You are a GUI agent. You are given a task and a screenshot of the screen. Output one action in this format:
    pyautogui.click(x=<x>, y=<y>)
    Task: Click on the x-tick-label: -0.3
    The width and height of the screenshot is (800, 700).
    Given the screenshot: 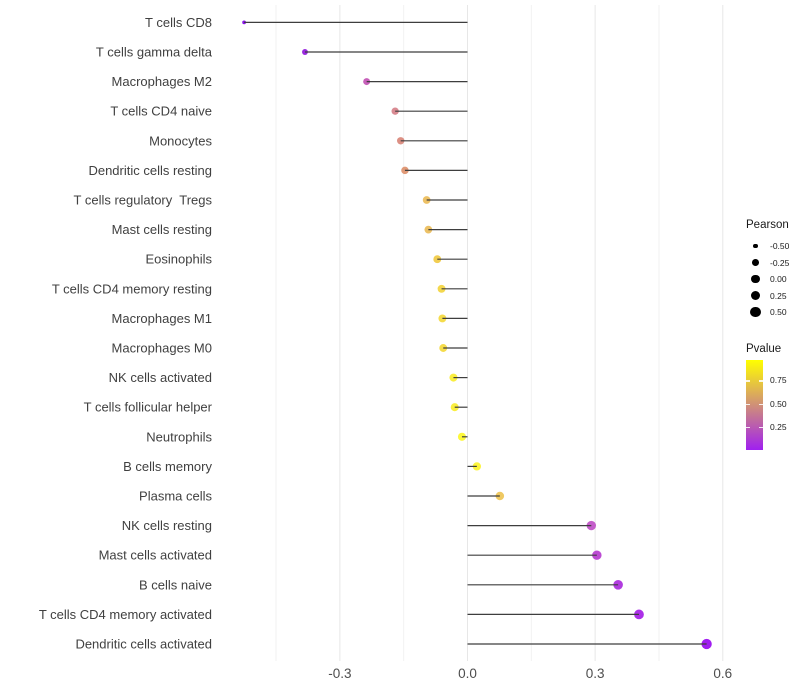 What is the action you would take?
    pyautogui.click(x=339, y=673)
    